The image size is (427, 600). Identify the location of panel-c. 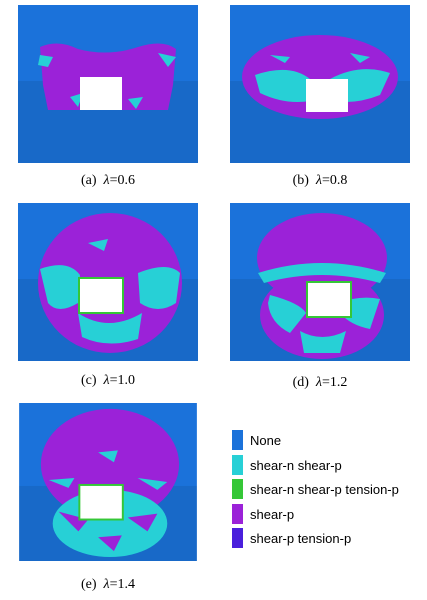
(108, 282).